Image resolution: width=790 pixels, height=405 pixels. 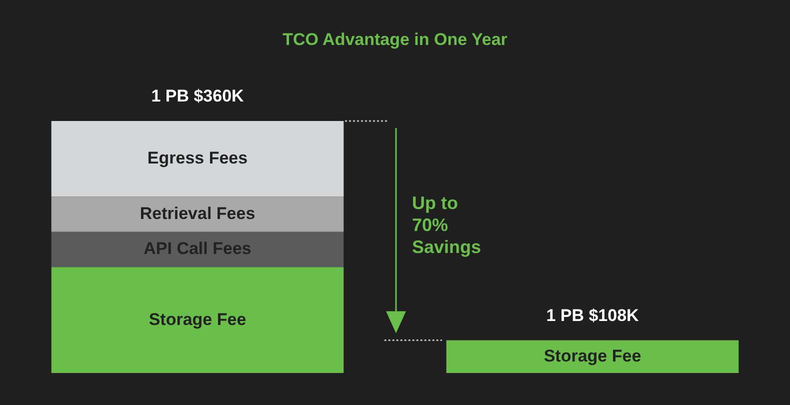 I want to click on chart-title: TCO Advantage in One Year, so click(x=395, y=40).